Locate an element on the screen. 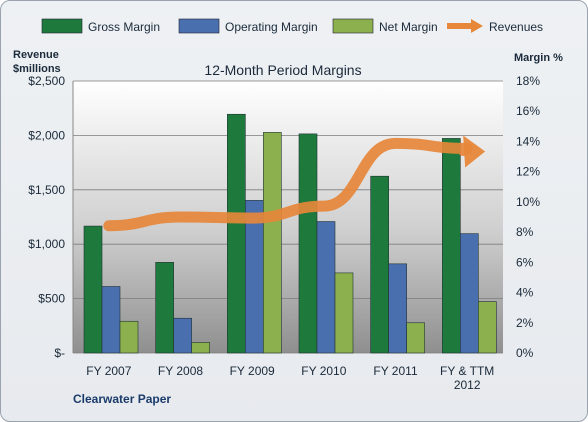 This screenshot has height=422, width=588. right-tick-label: 12% is located at coordinates (528, 172).